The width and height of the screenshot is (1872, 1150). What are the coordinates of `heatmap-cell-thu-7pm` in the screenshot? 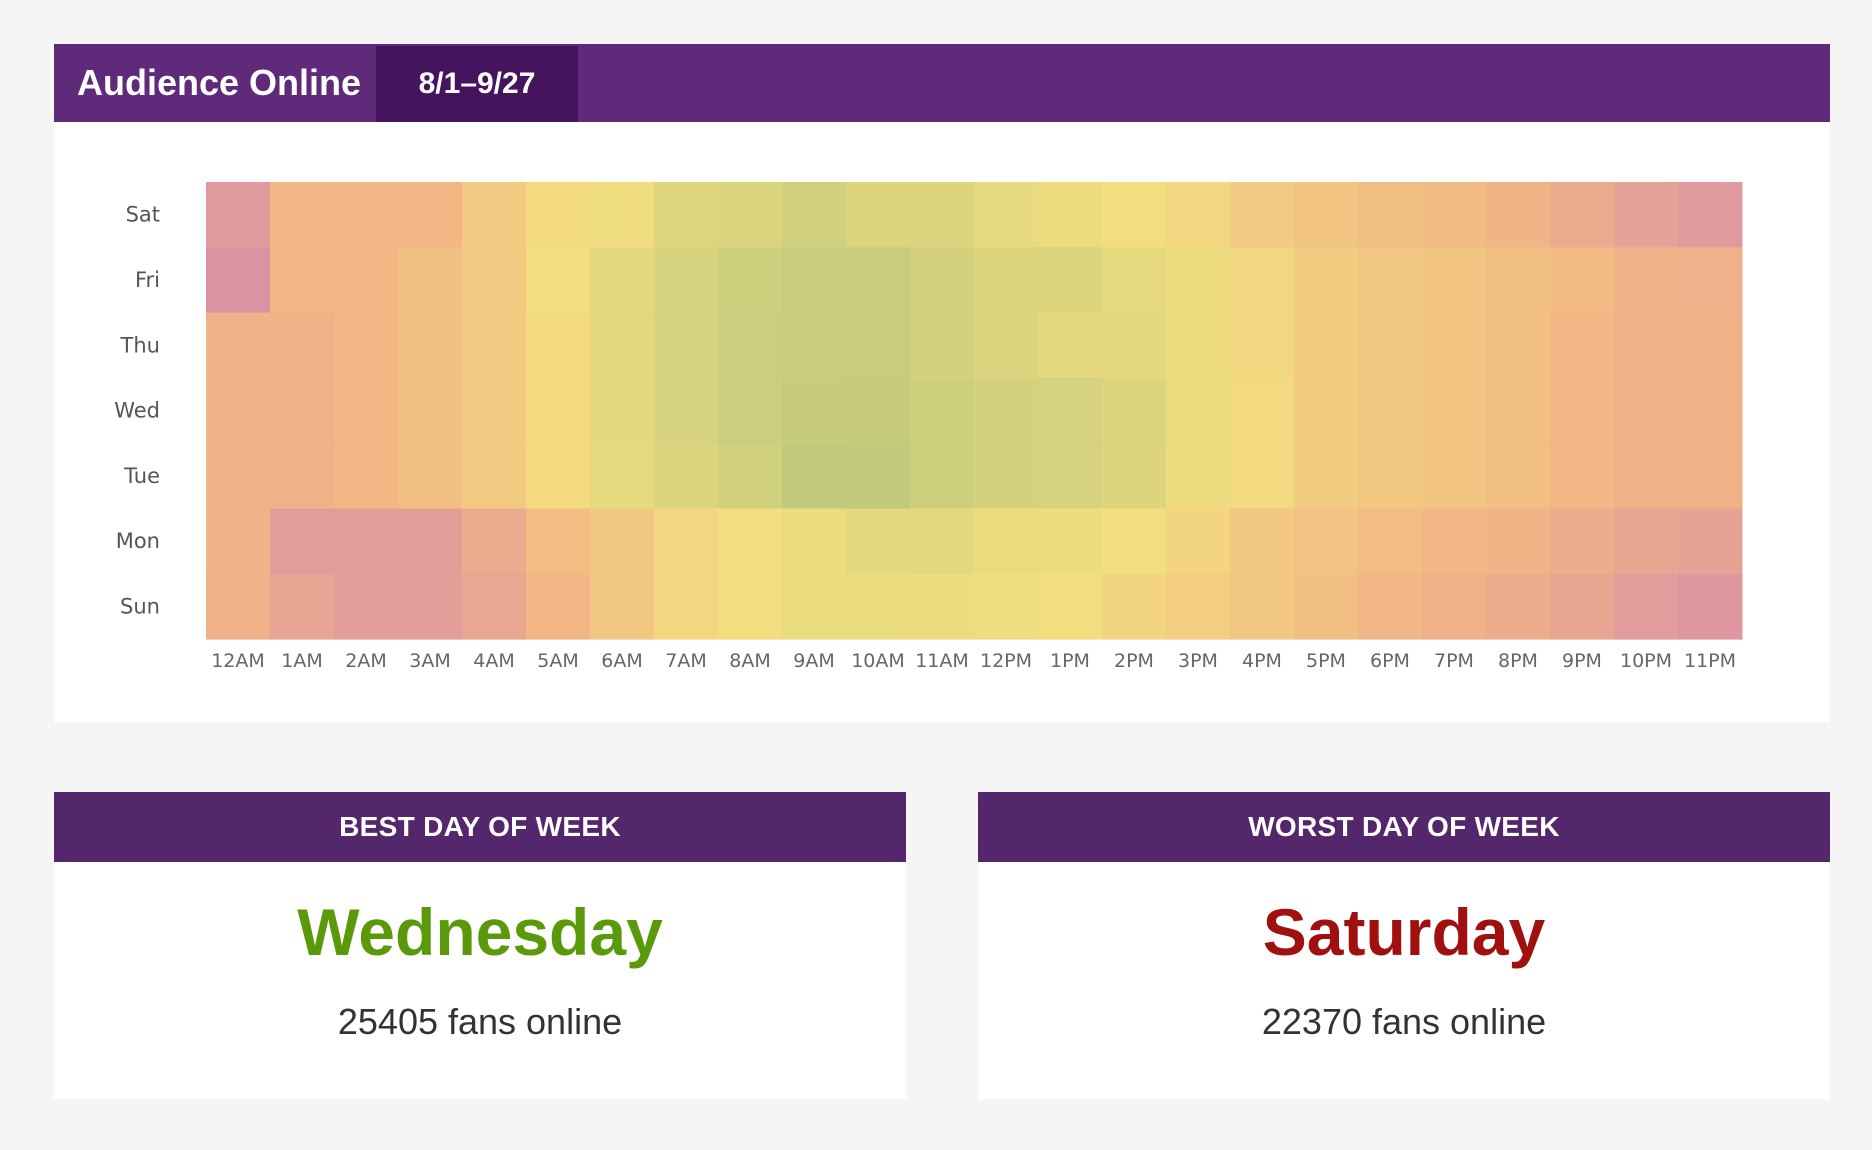 It's located at (1454, 345).